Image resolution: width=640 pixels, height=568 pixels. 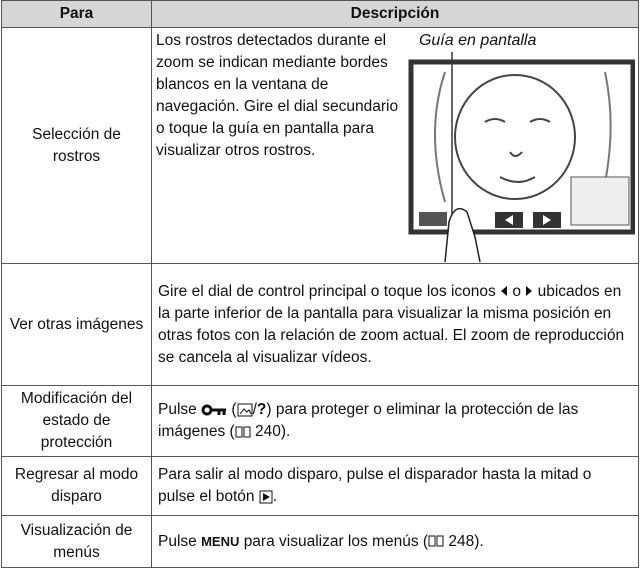 I want to click on screen-image, so click(x=521, y=157).